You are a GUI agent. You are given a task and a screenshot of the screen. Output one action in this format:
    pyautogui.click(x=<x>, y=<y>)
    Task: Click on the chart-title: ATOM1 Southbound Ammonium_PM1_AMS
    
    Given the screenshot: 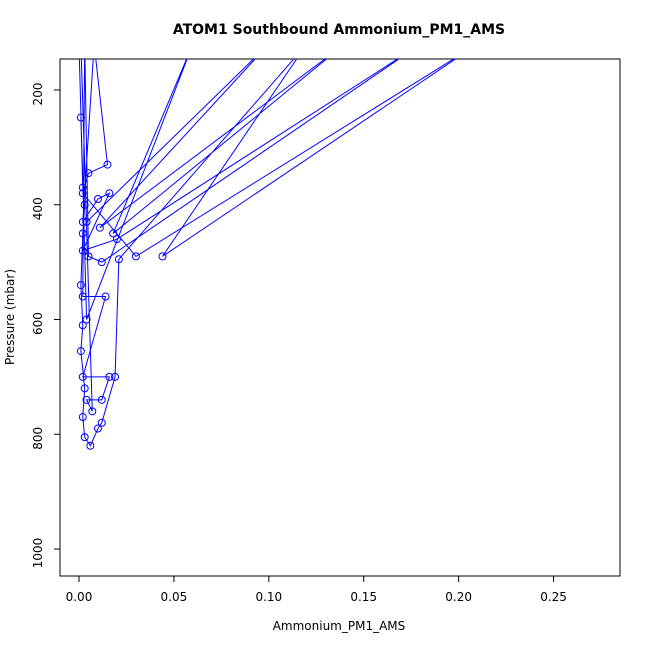 What is the action you would take?
    pyautogui.click(x=339, y=30)
    